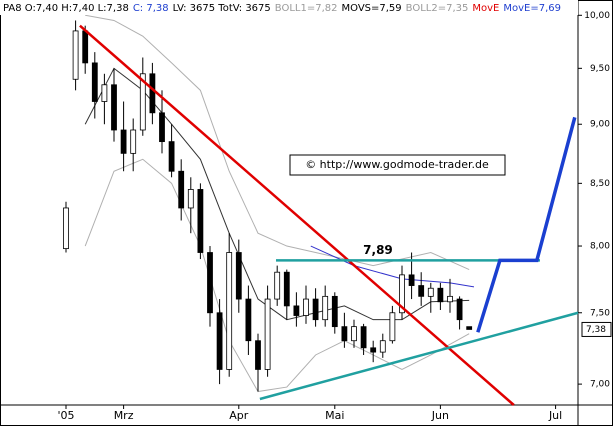  Describe the element at coordinates (485, 8) in the screenshot. I see `header-item: MovE` at that location.